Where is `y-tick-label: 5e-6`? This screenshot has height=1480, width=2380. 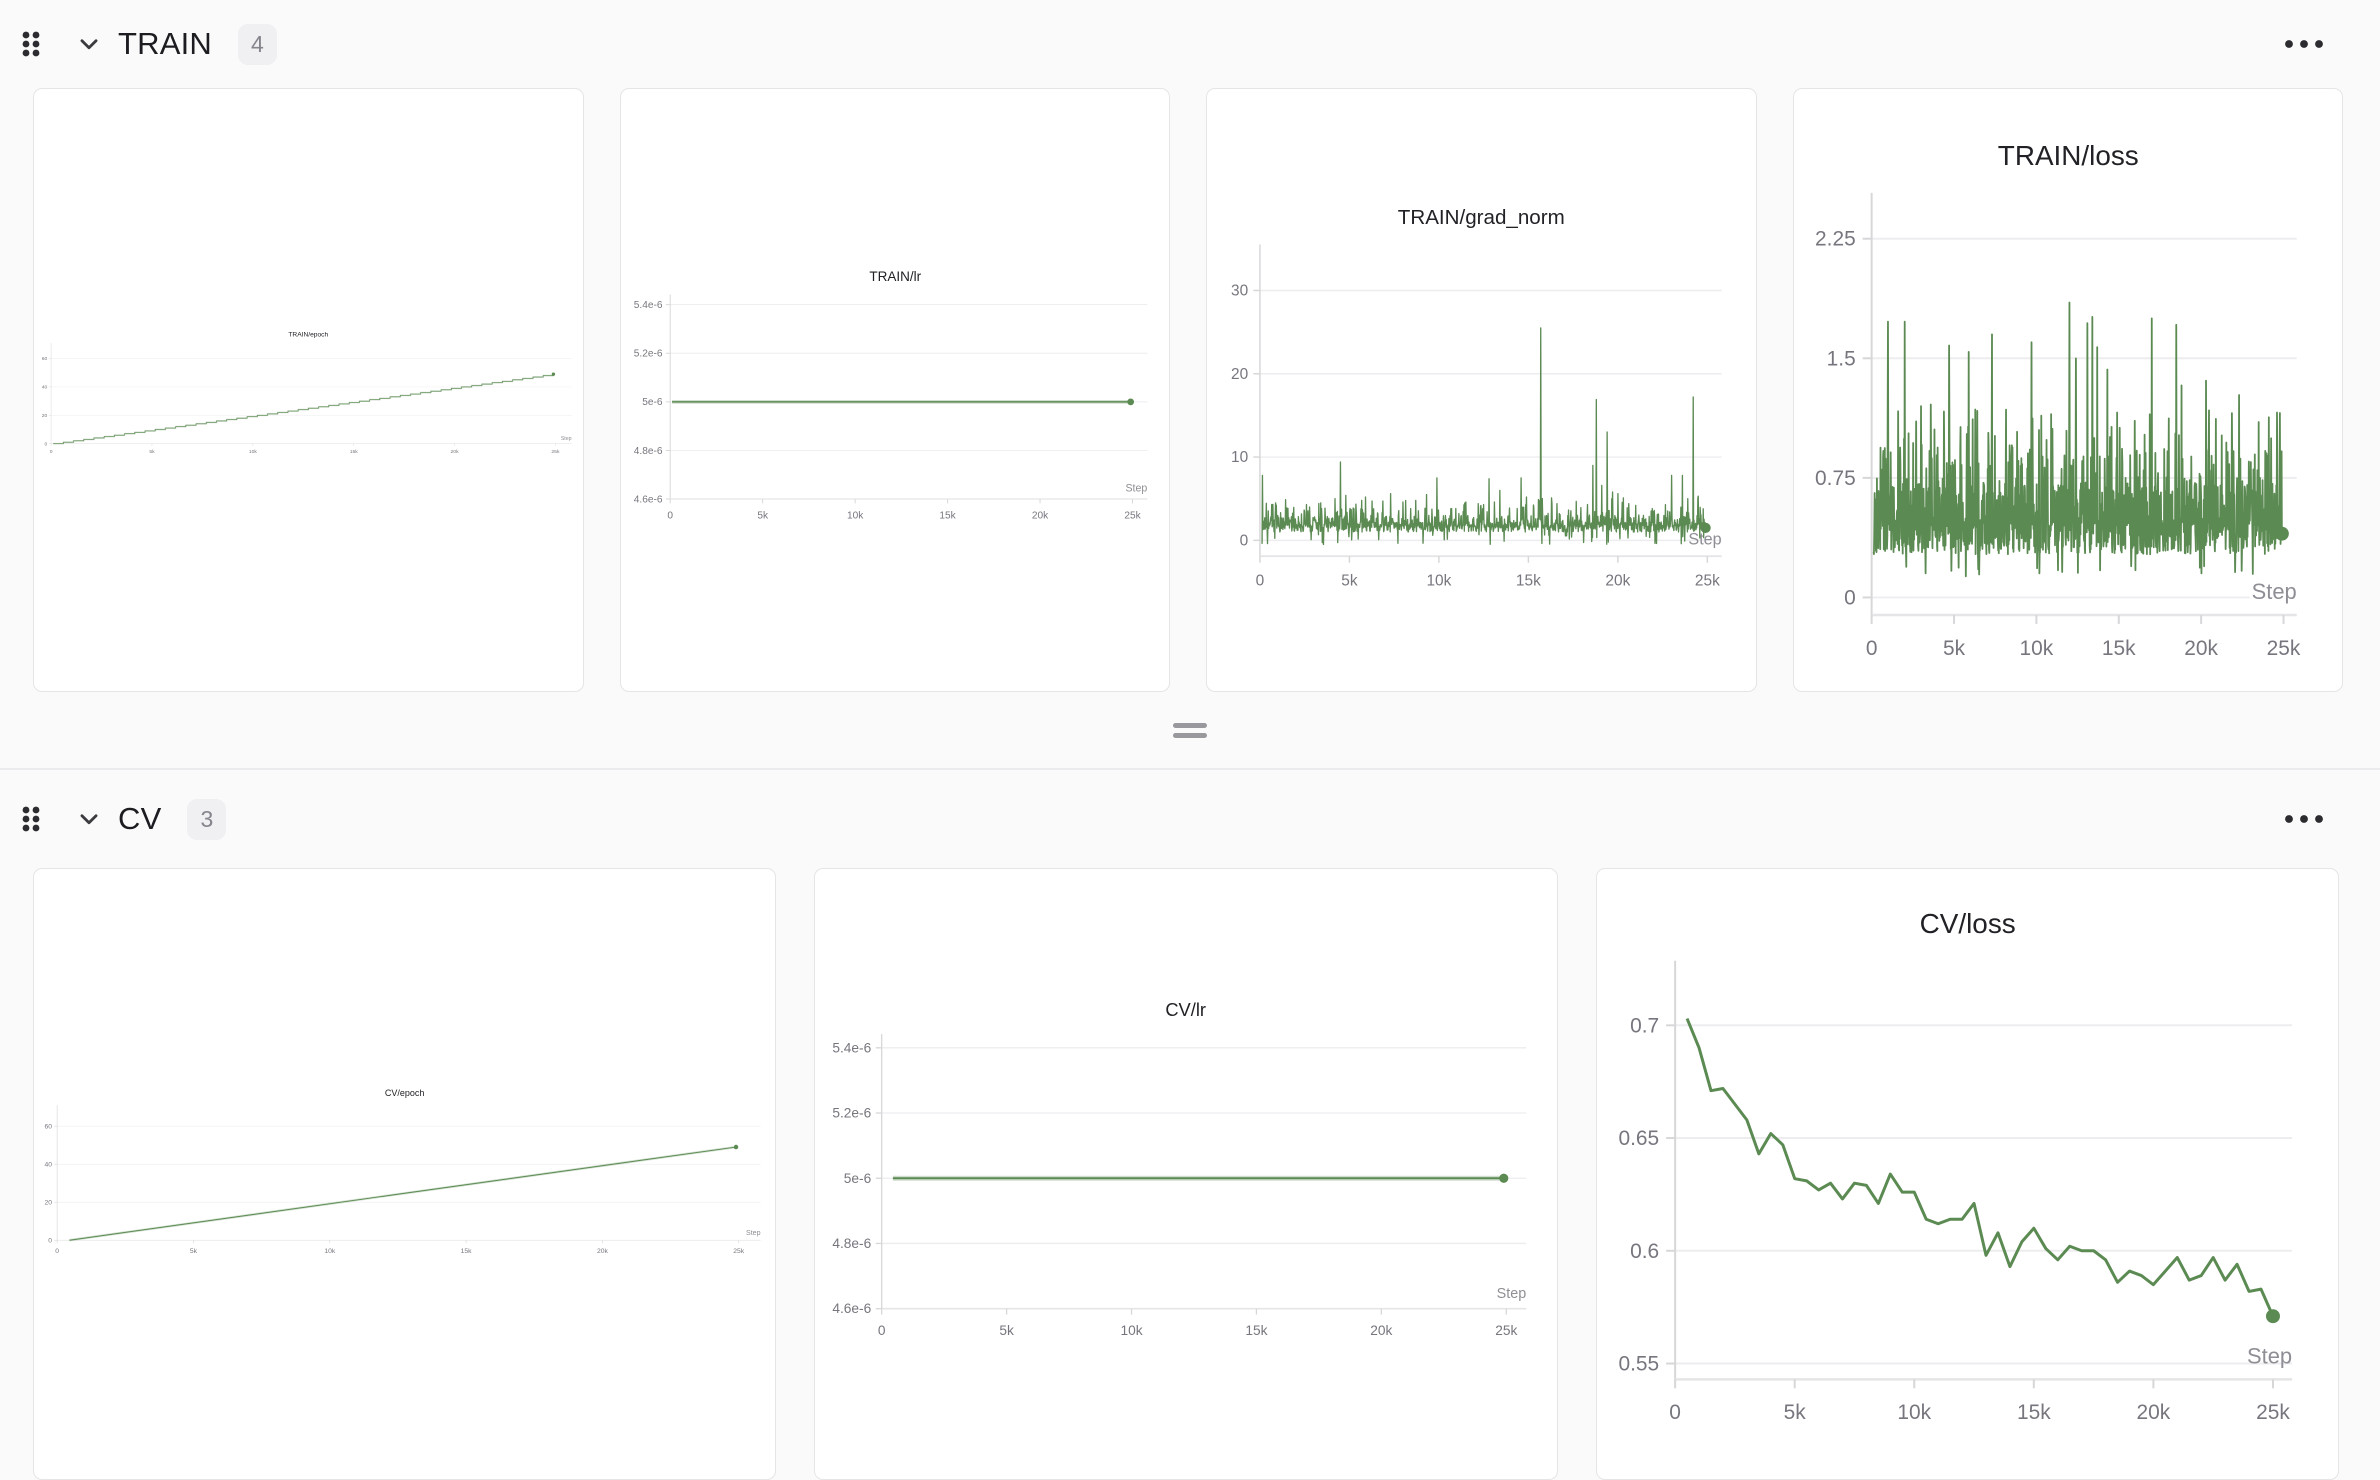
y-tick-label: 5e-6 is located at coordinates (652, 402).